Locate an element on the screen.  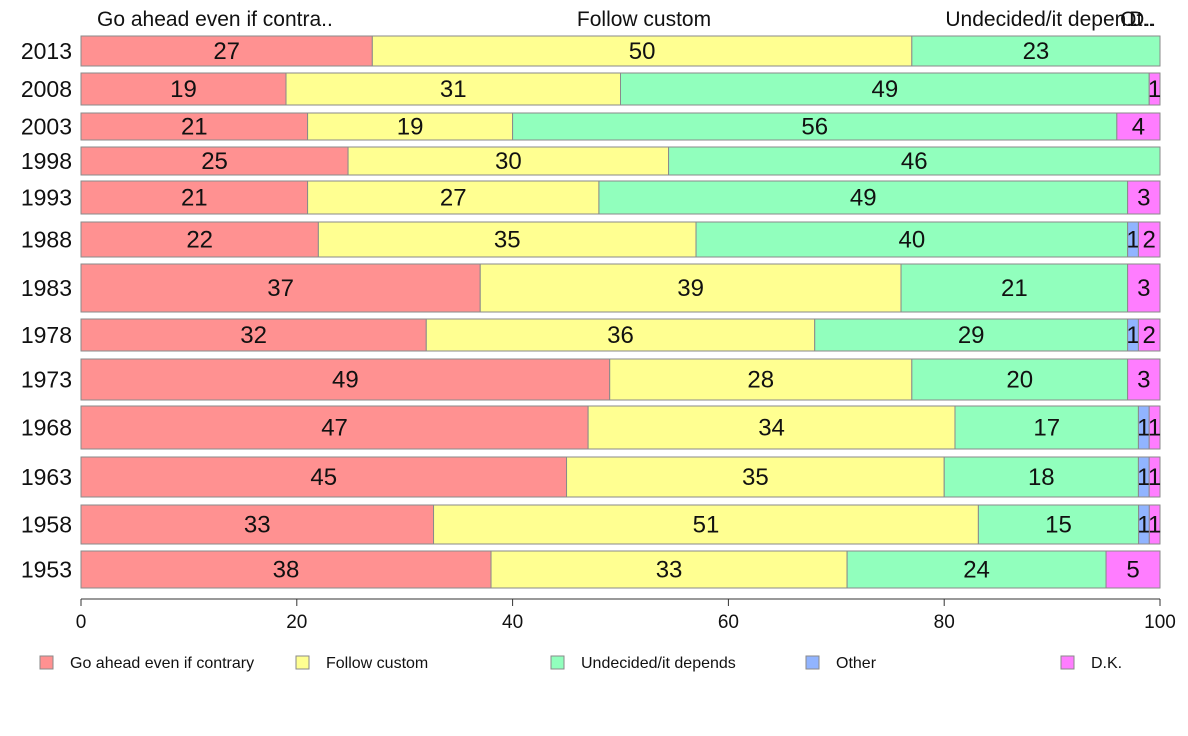
data-label: 23 is located at coordinates (1036, 51).